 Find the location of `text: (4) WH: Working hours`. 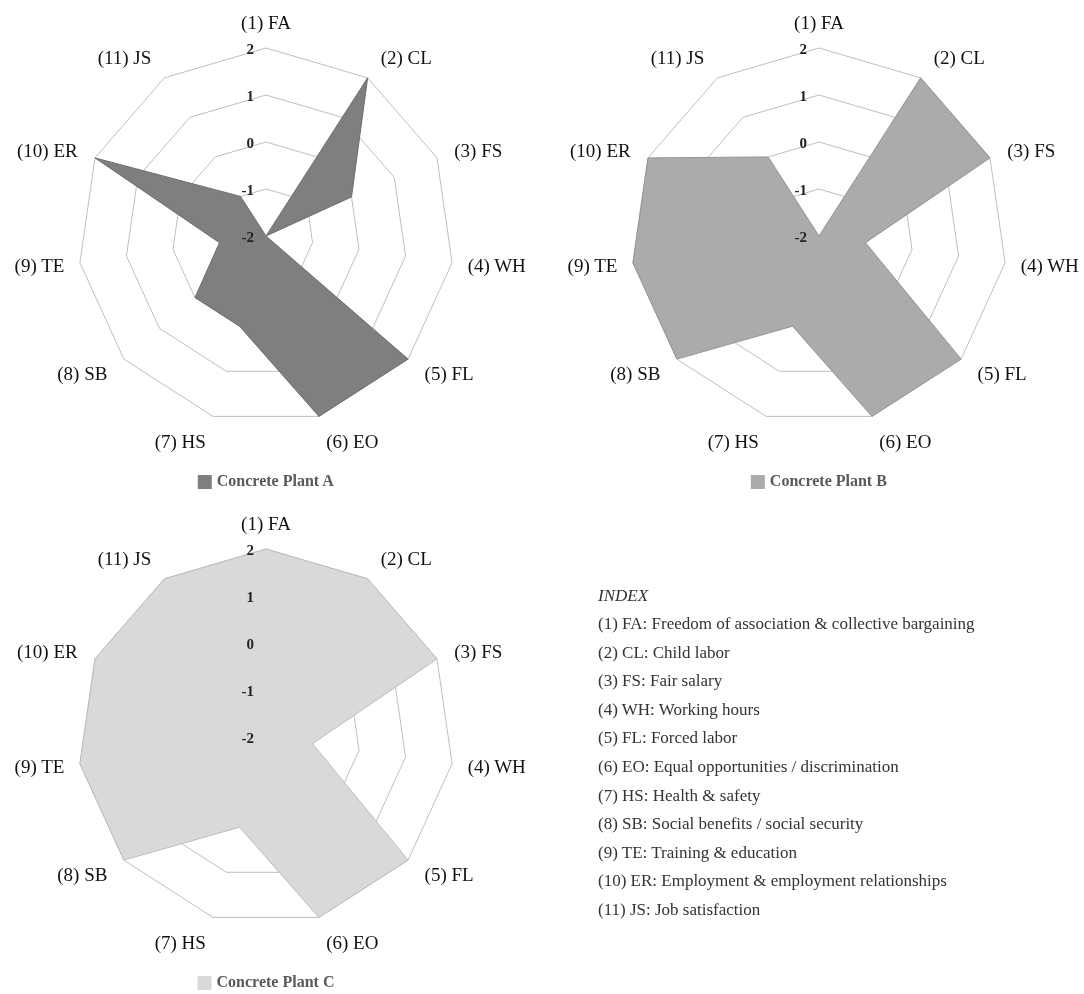

text: (4) WH: Working hours is located at coordinates (679, 709).